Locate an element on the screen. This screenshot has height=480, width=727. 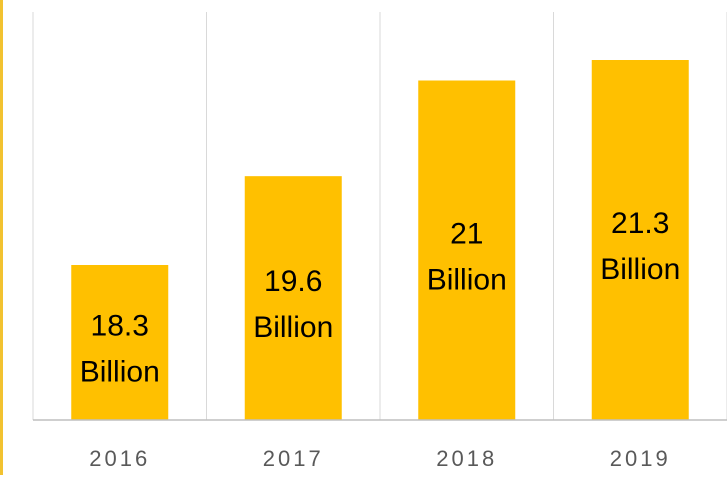
data-label-2016: 18.3 Billion is located at coordinates (120, 349).